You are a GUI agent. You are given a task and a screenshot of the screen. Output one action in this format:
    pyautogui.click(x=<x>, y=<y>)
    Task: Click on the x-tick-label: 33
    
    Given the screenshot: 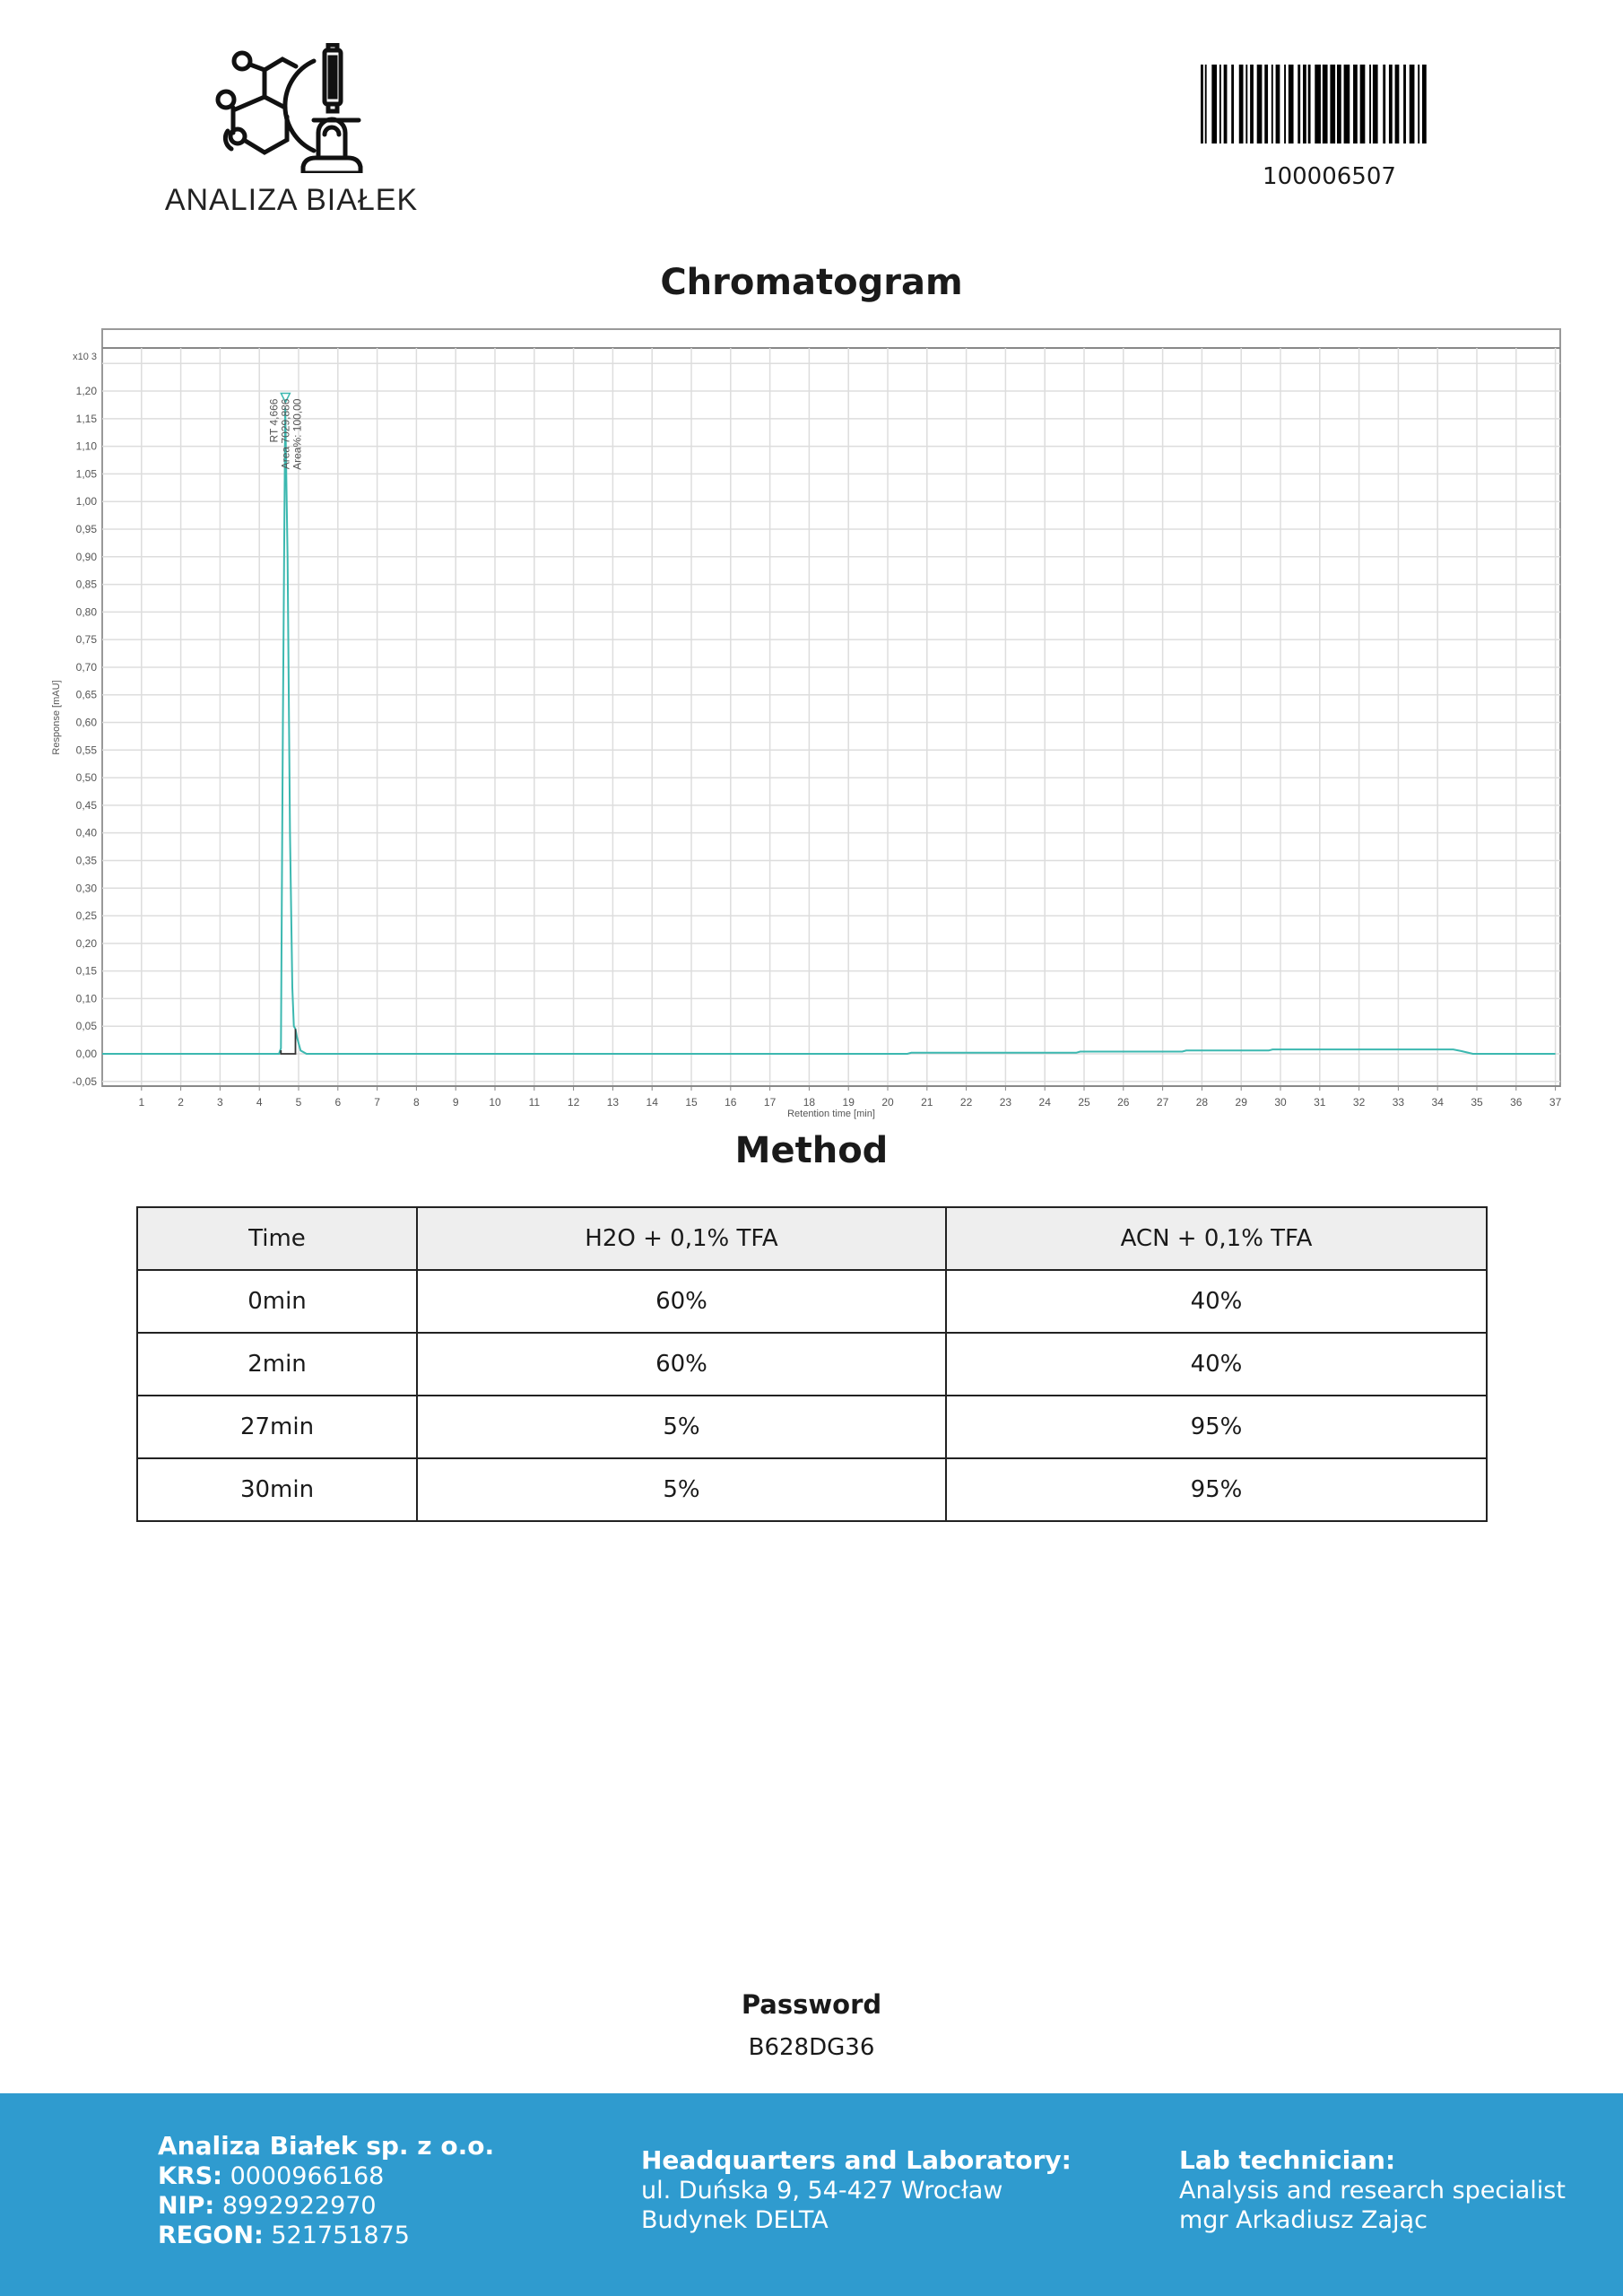 What is the action you would take?
    pyautogui.click(x=1399, y=1102)
    